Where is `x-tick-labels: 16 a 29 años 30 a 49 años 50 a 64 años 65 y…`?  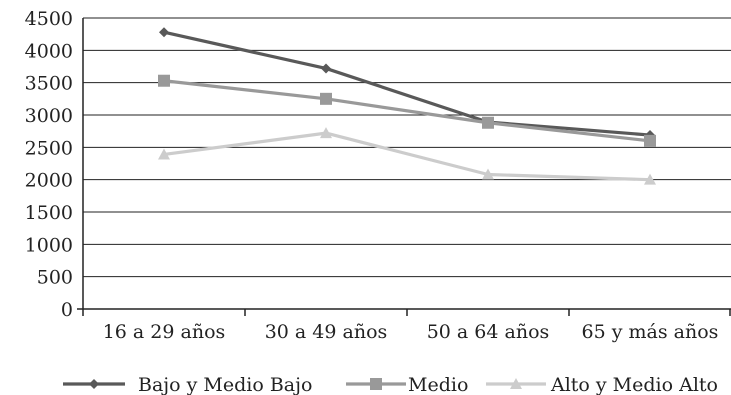 x-tick-labels: 16 a 29 años 30 a 49 años 50 a 64 años 65 y… is located at coordinates (411, 332).